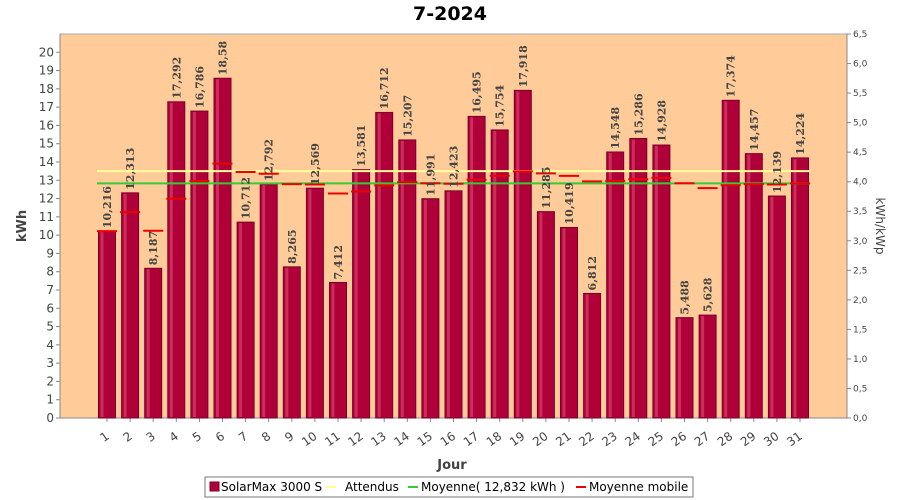  What do you see at coordinates (800, 133) in the screenshot?
I see `bar-value-label: 14,224` at bounding box center [800, 133].